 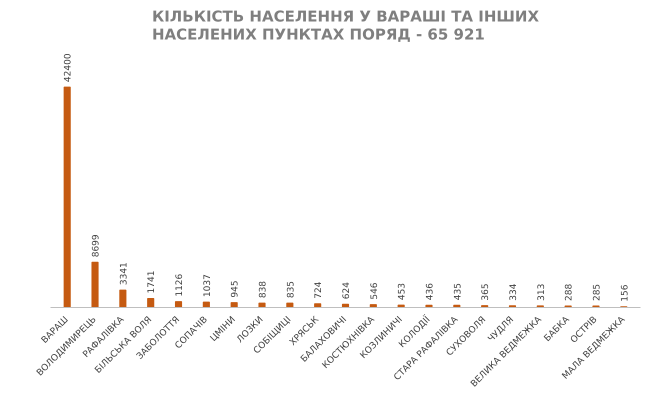 What do you see at coordinates (430, 291) in the screenshot?
I see `data-label: 436` at bounding box center [430, 291].